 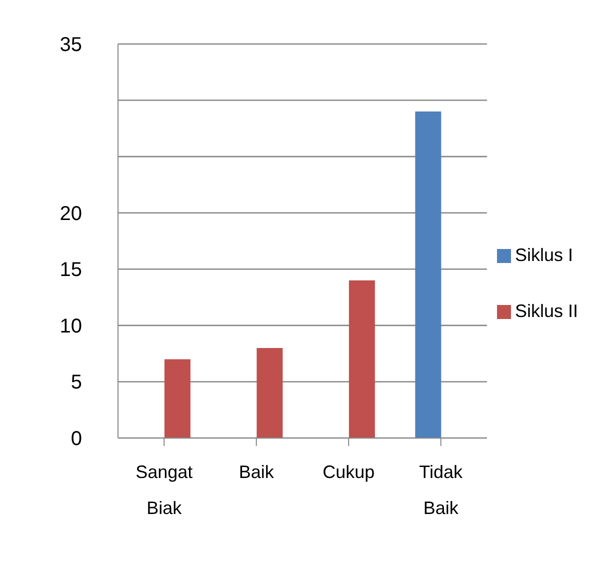 I want to click on y-tick-label: 5, so click(x=76, y=383).